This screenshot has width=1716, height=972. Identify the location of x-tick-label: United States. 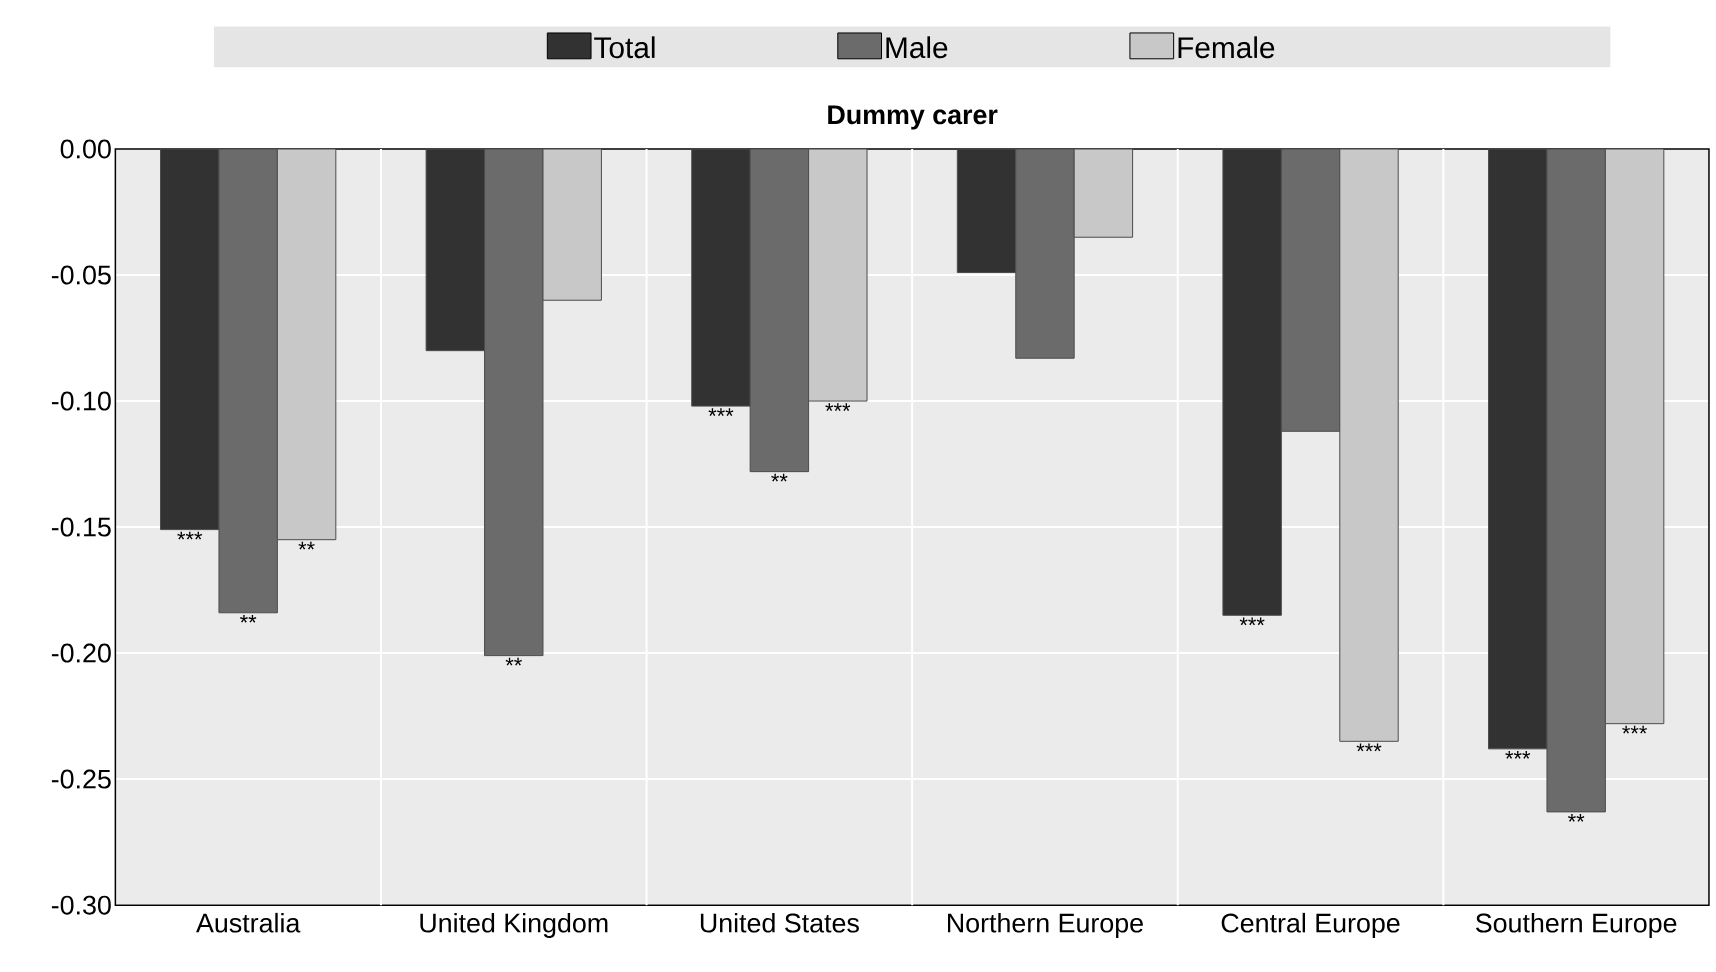
(779, 923).